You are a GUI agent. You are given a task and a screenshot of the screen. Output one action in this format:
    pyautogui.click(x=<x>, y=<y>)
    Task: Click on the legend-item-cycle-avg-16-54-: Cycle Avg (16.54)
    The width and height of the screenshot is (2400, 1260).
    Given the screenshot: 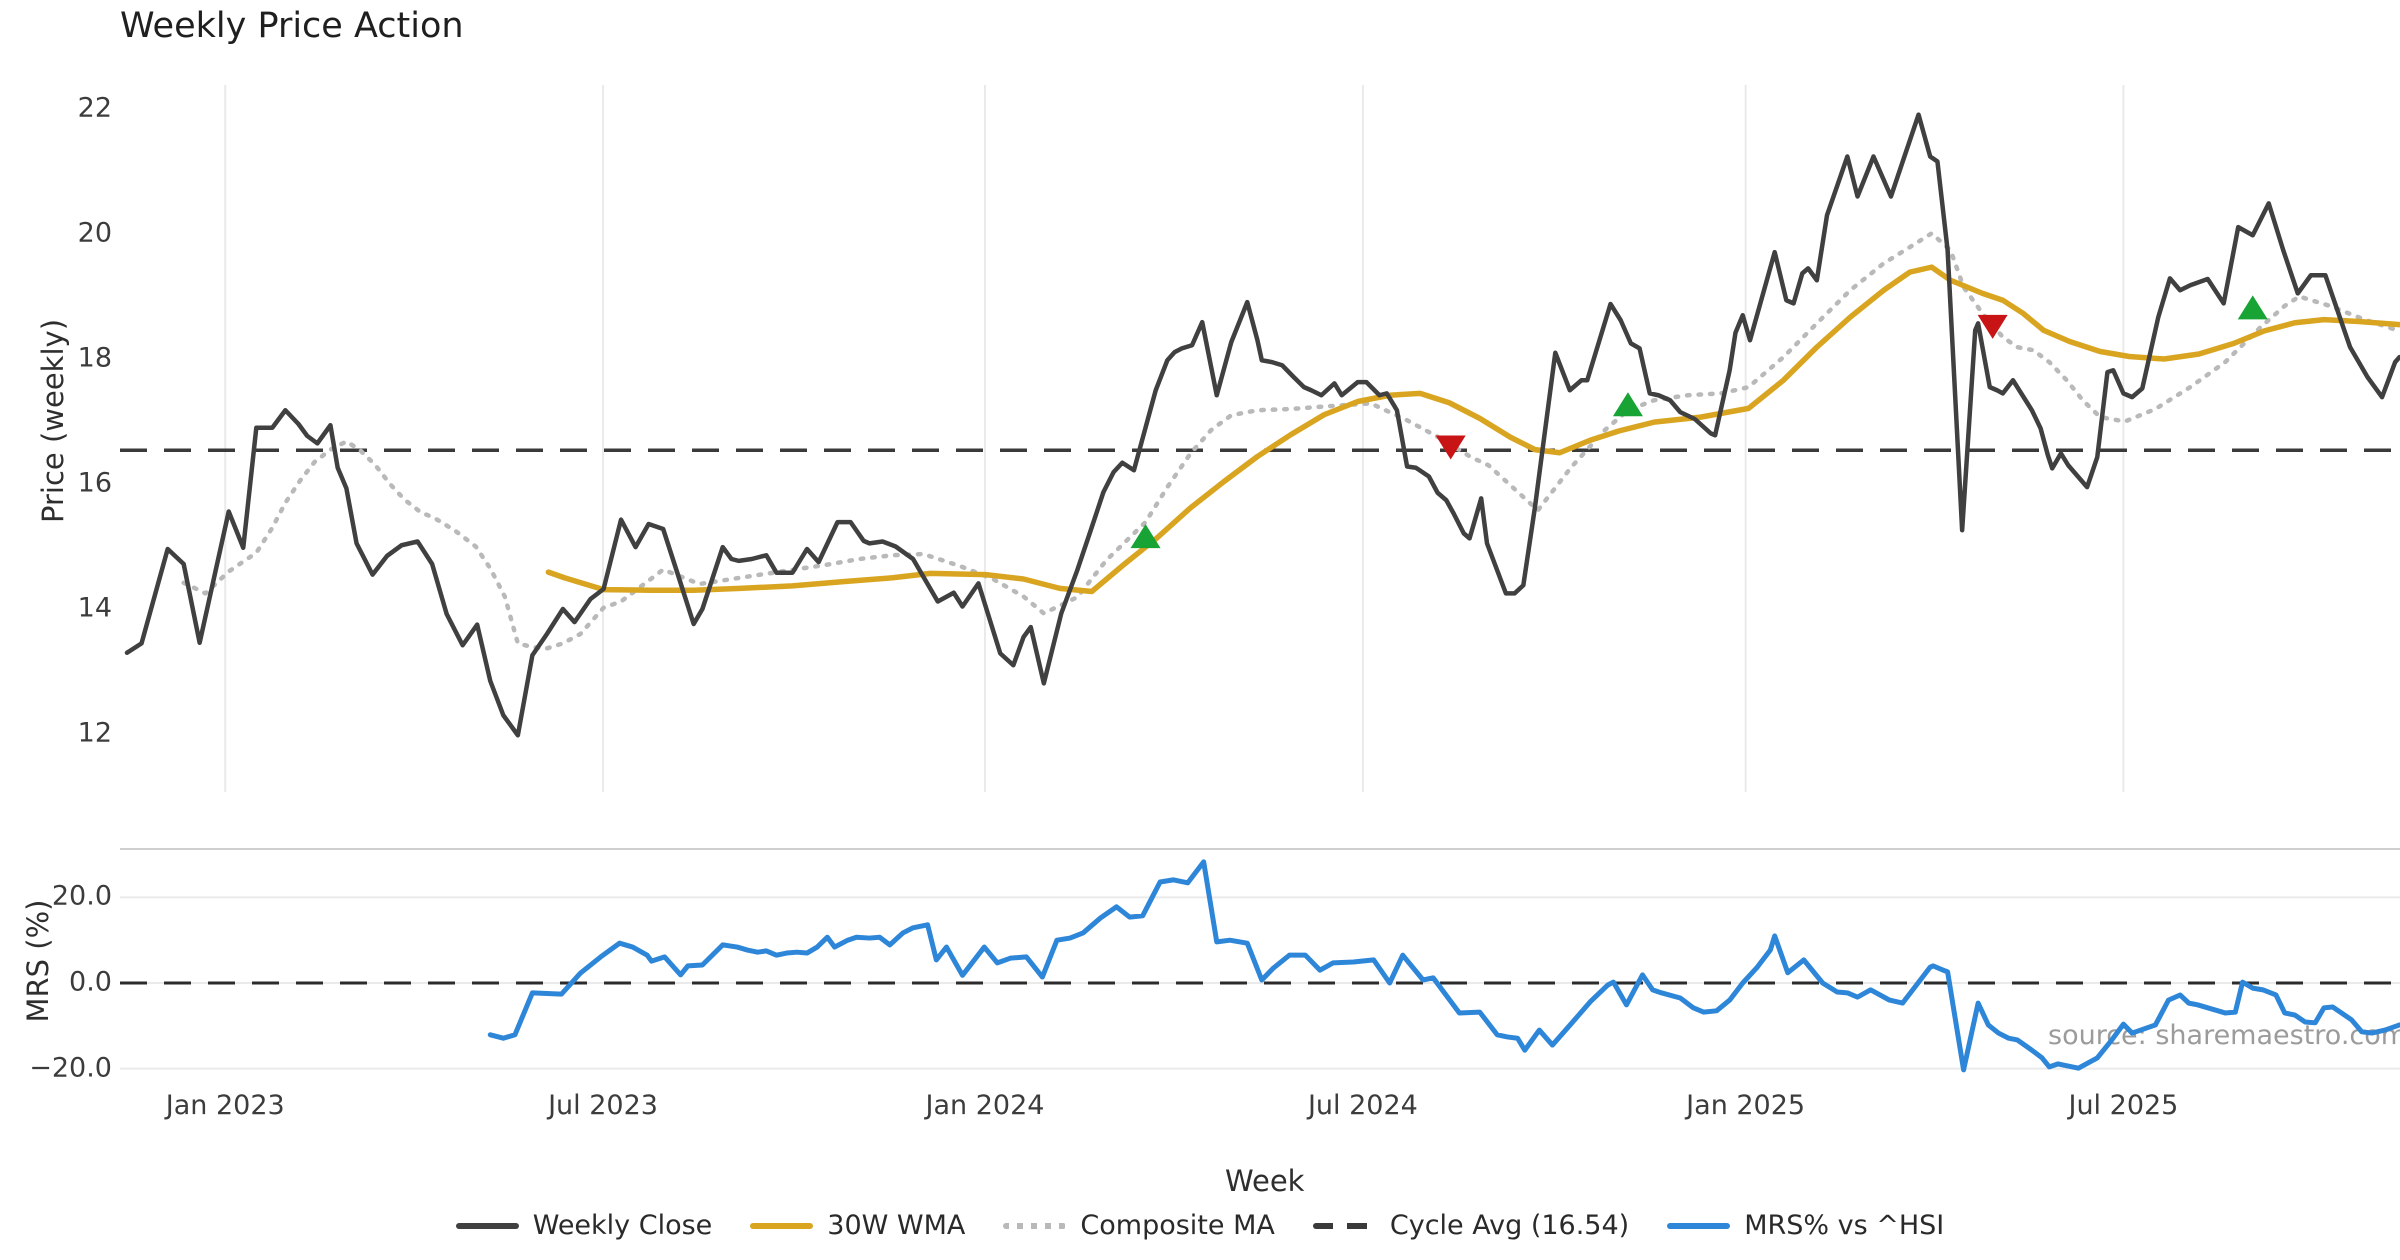 What is the action you would take?
    pyautogui.click(x=1471, y=1225)
    